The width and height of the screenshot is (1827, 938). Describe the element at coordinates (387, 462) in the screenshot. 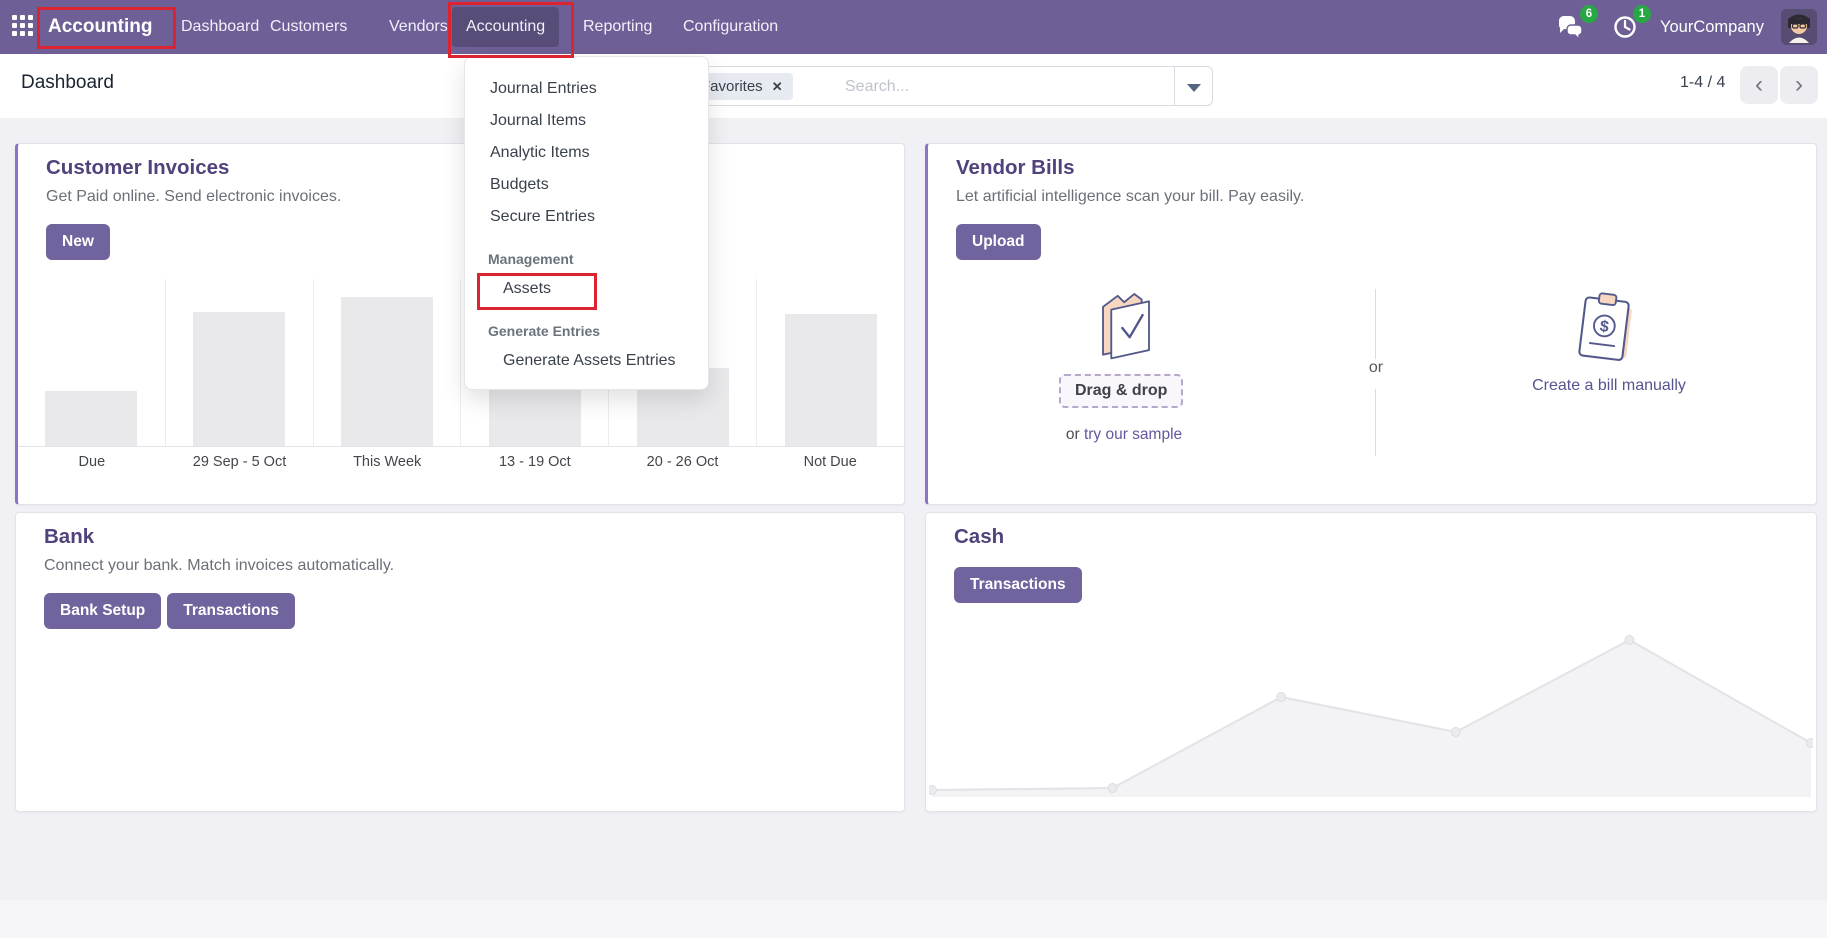

I see `bar-label: This Week` at that location.